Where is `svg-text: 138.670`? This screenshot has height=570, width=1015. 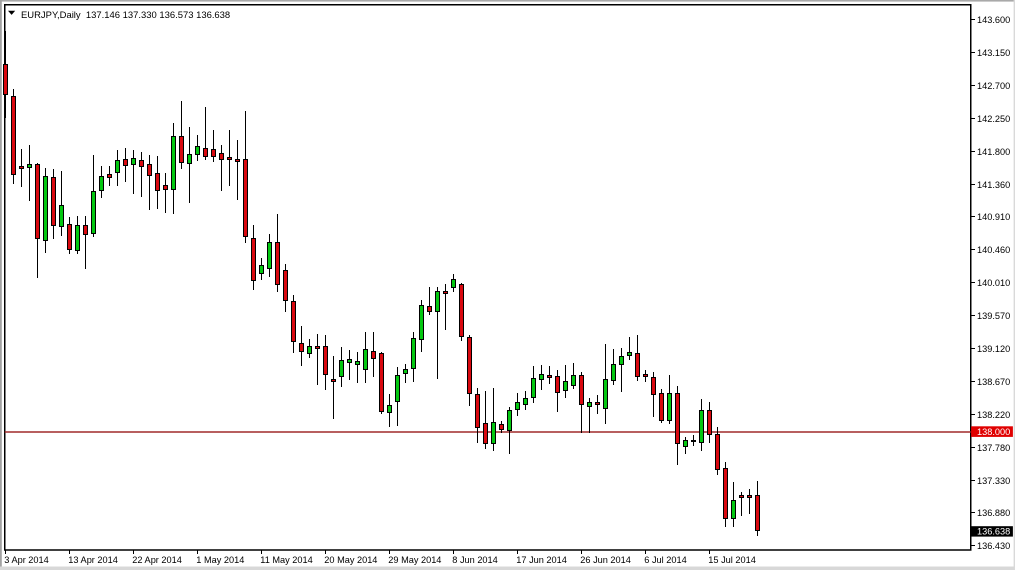 svg-text: 138.670 is located at coordinates (993, 382).